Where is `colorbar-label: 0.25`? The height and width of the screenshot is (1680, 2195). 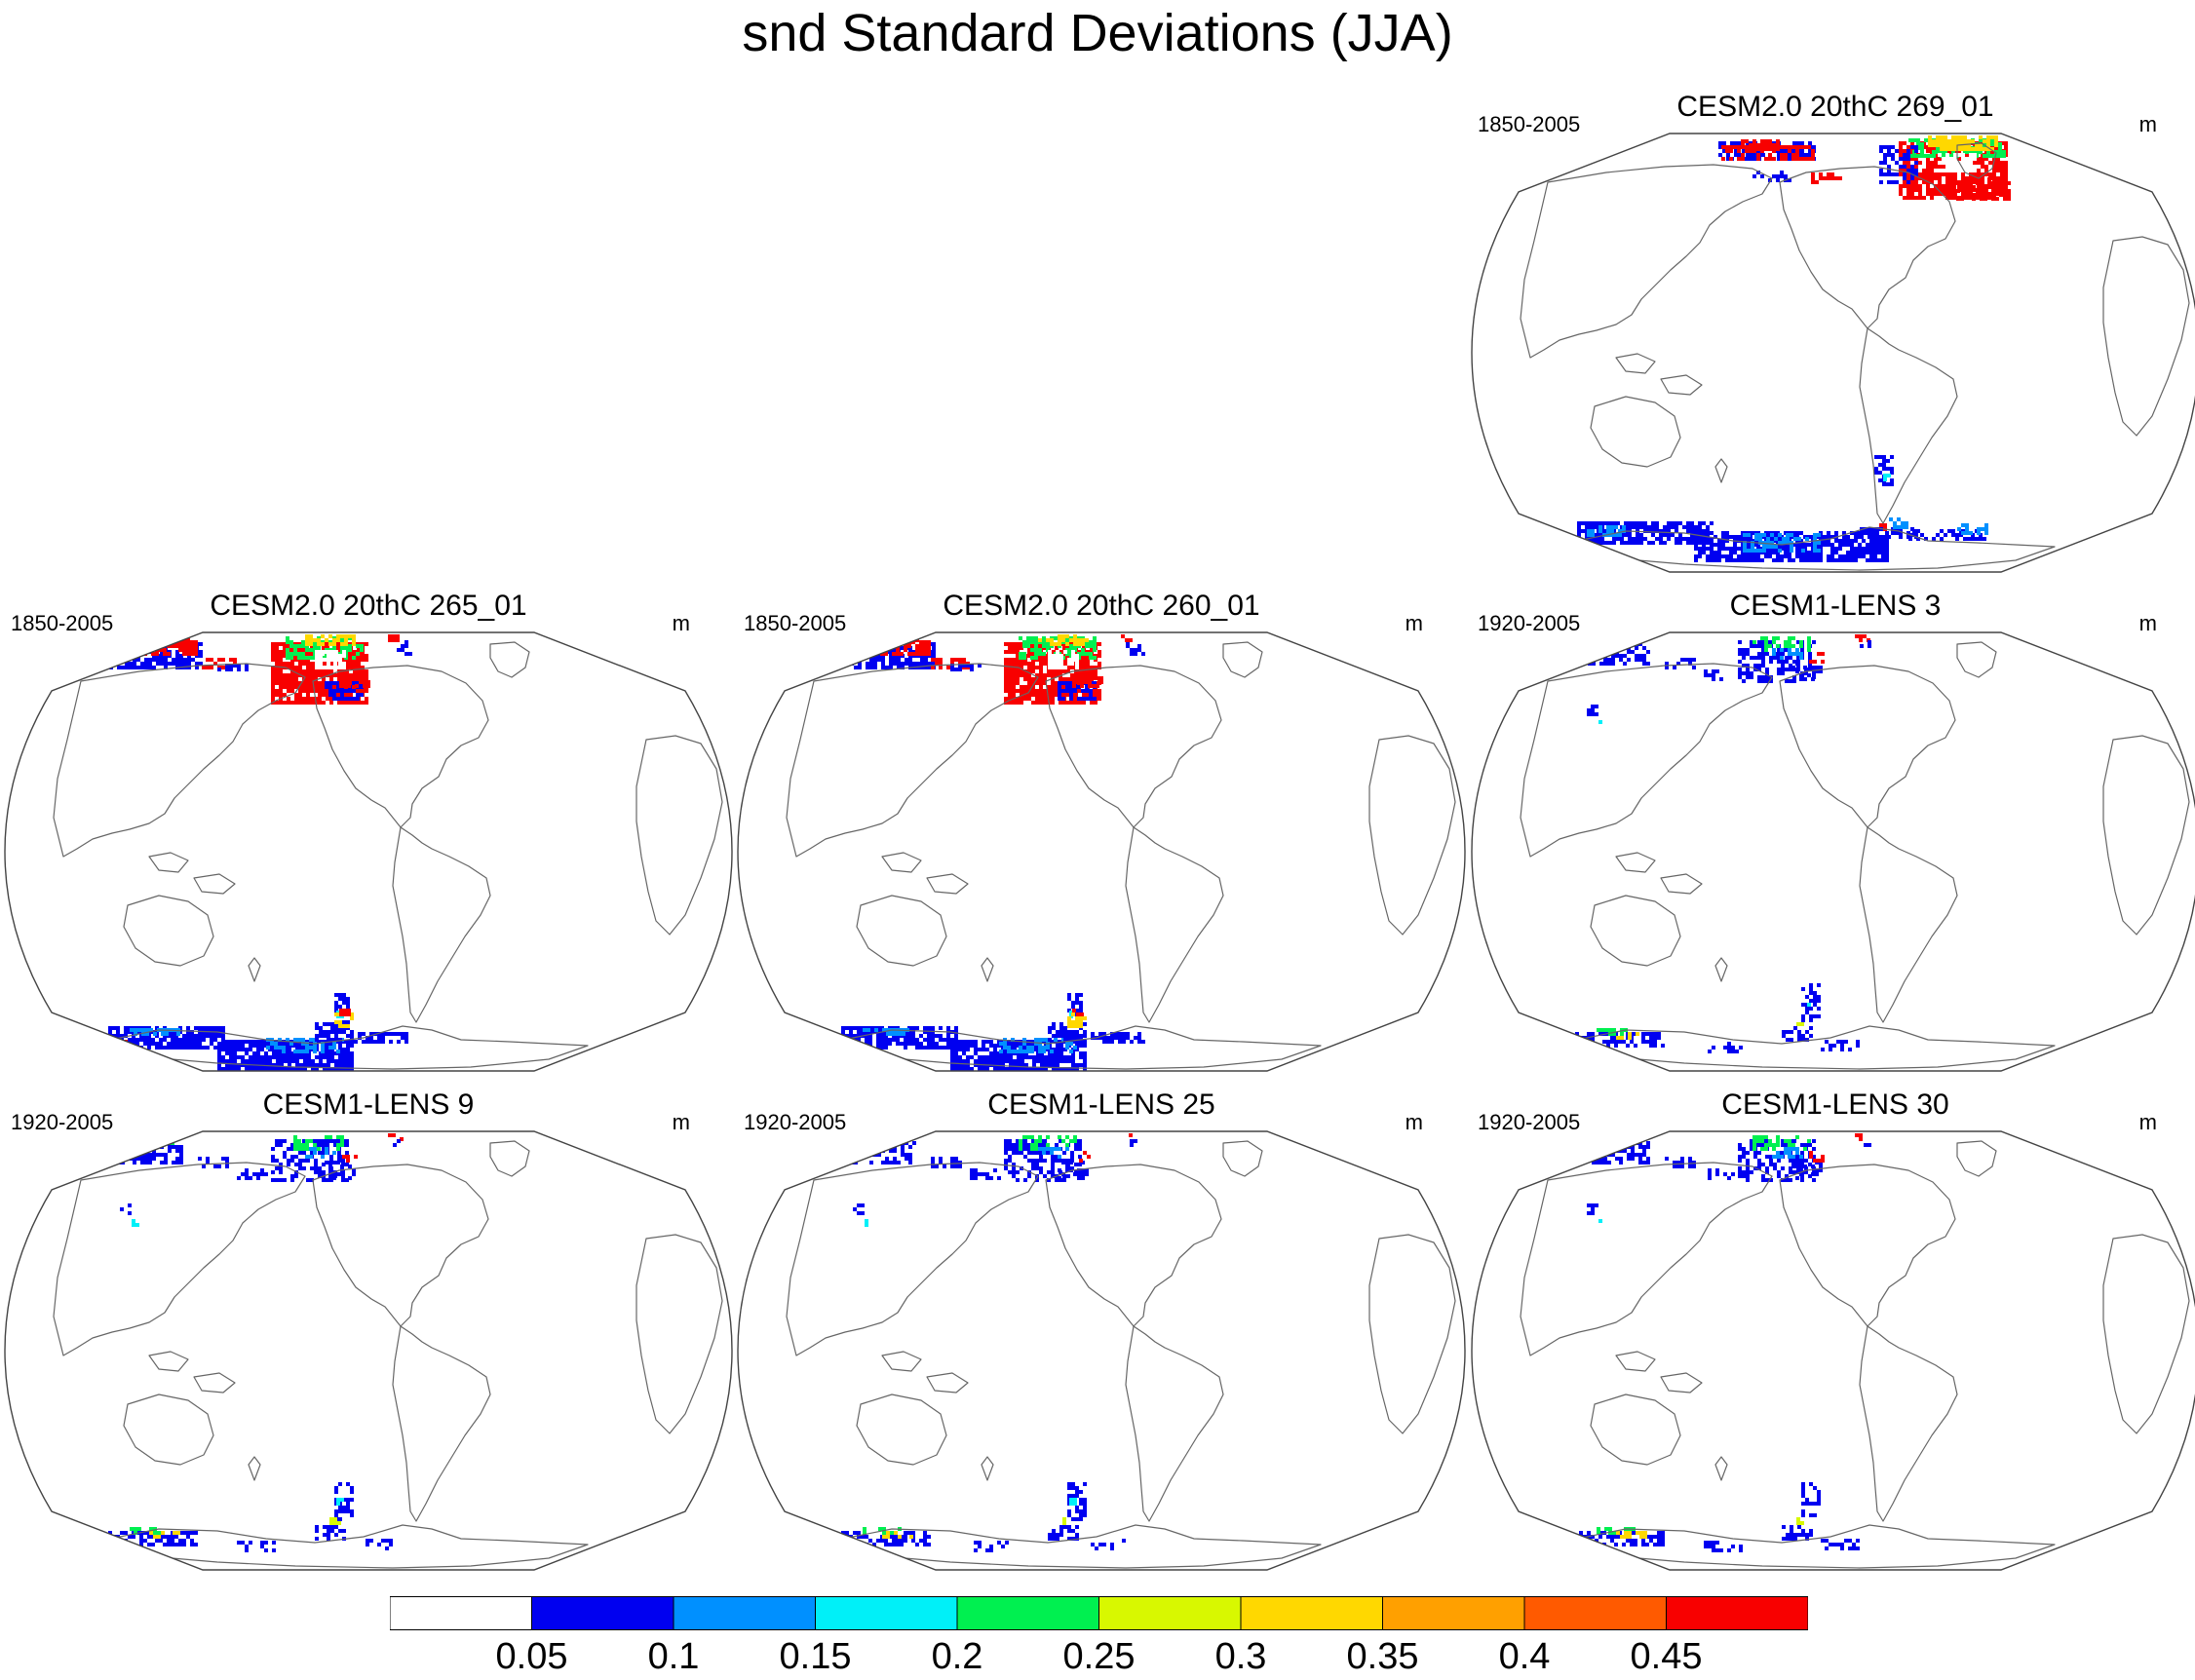 colorbar-label: 0.25 is located at coordinates (1099, 1656).